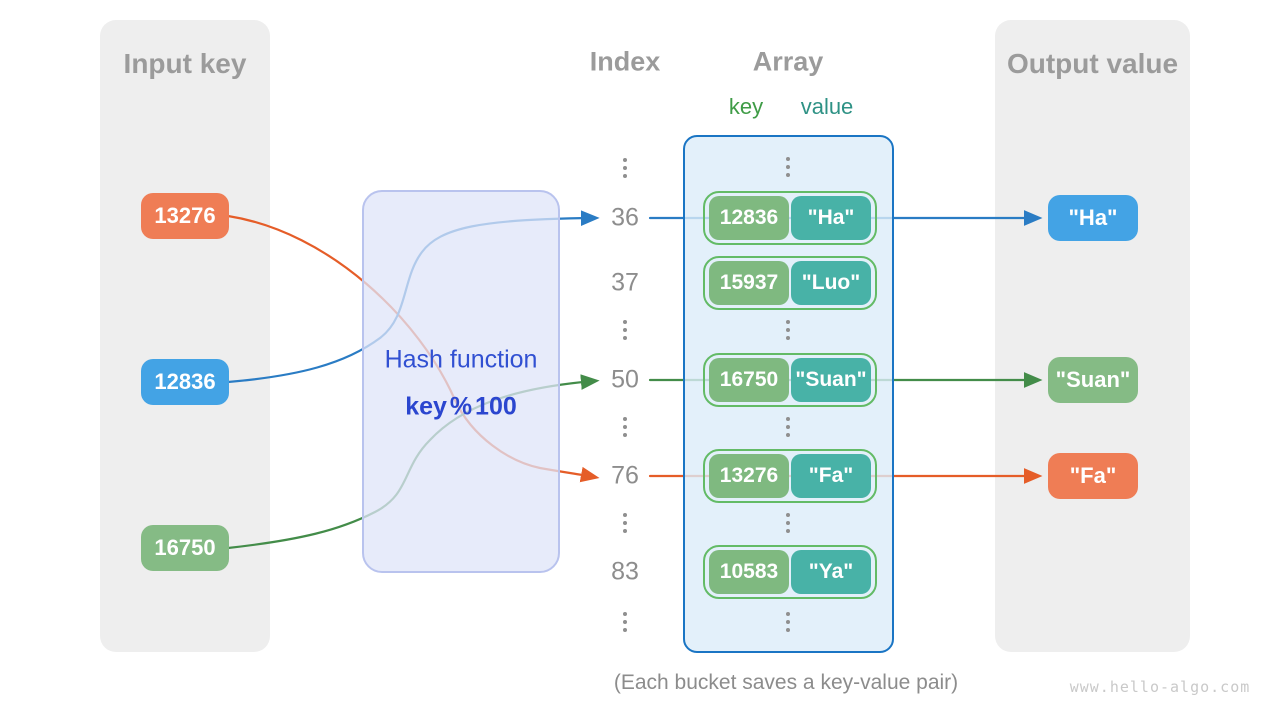 The height and width of the screenshot is (720, 1280). Describe the element at coordinates (831, 476) in the screenshot. I see `bucket-value: "Fa"` at that location.